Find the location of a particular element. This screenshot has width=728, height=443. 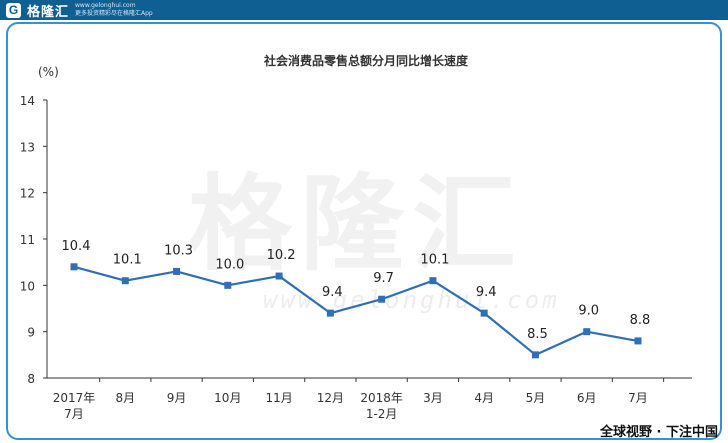

logo-mark-icon: G is located at coordinates (13, 10).